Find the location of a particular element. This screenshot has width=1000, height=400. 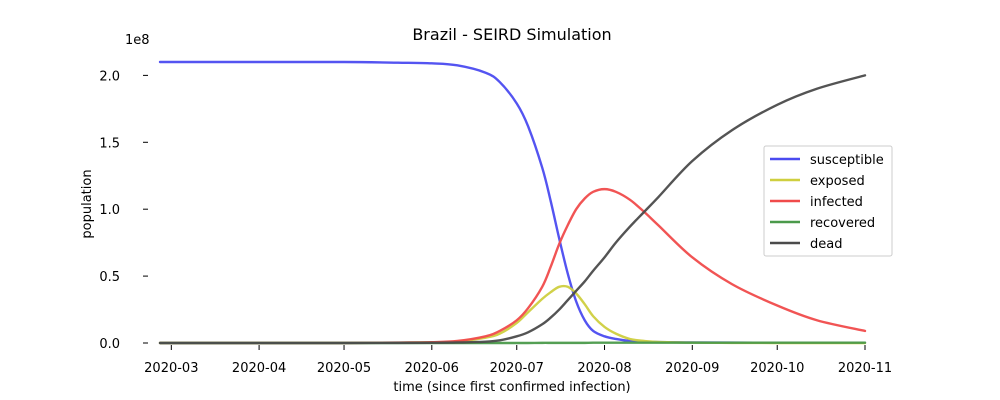

x-tick-label: 2020-03 is located at coordinates (171, 368).